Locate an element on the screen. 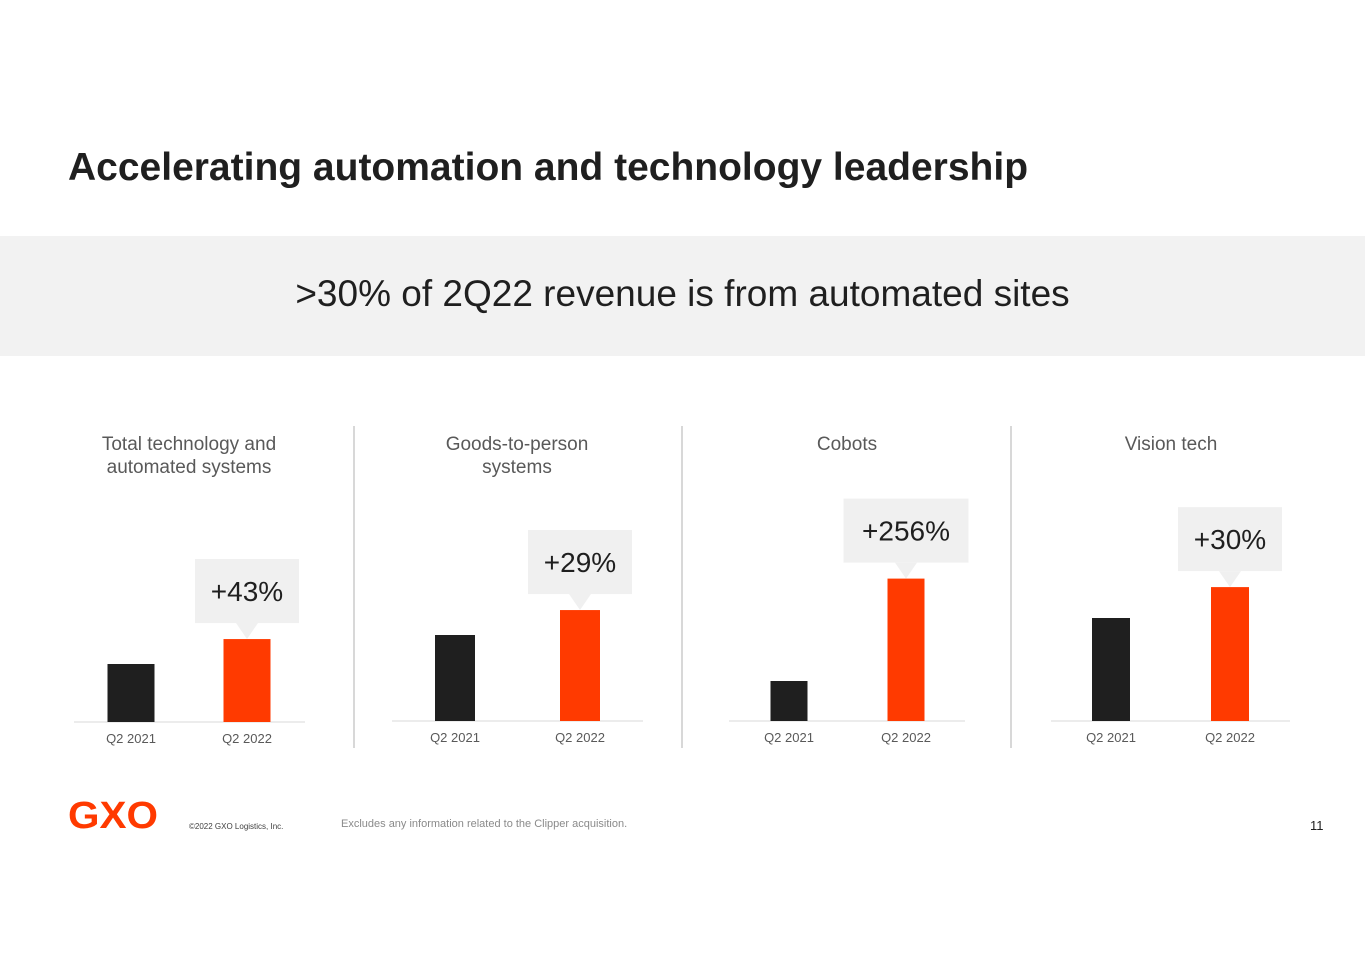  growth-label: +30% is located at coordinates (1230, 539).